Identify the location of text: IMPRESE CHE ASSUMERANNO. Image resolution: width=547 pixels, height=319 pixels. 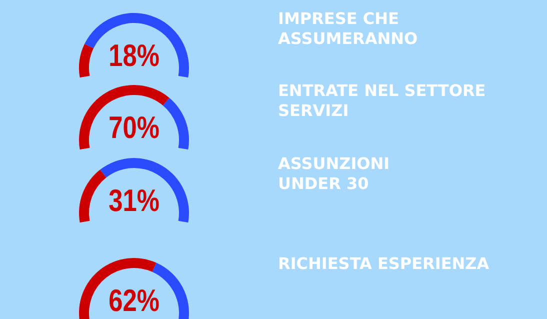
(348, 28).